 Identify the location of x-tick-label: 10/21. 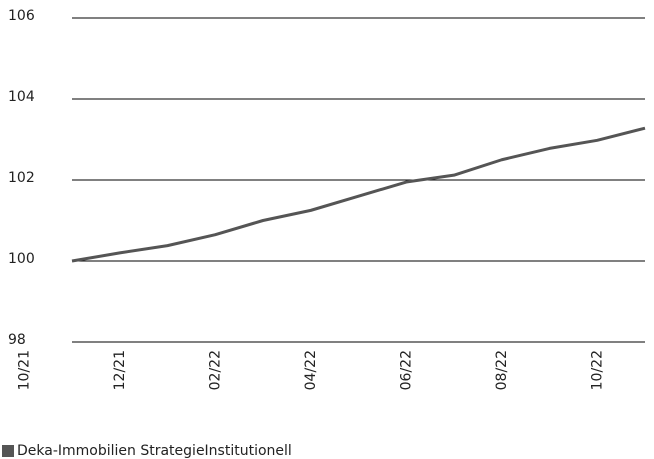
(24, 370).